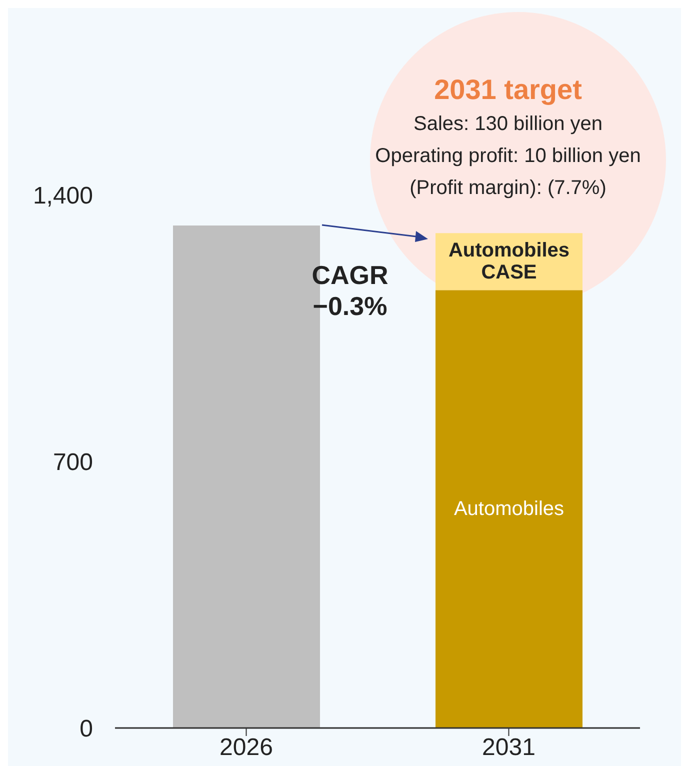 The width and height of the screenshot is (689, 766). Describe the element at coordinates (509, 748) in the screenshot. I see `x-tick-label: 2031` at that location.